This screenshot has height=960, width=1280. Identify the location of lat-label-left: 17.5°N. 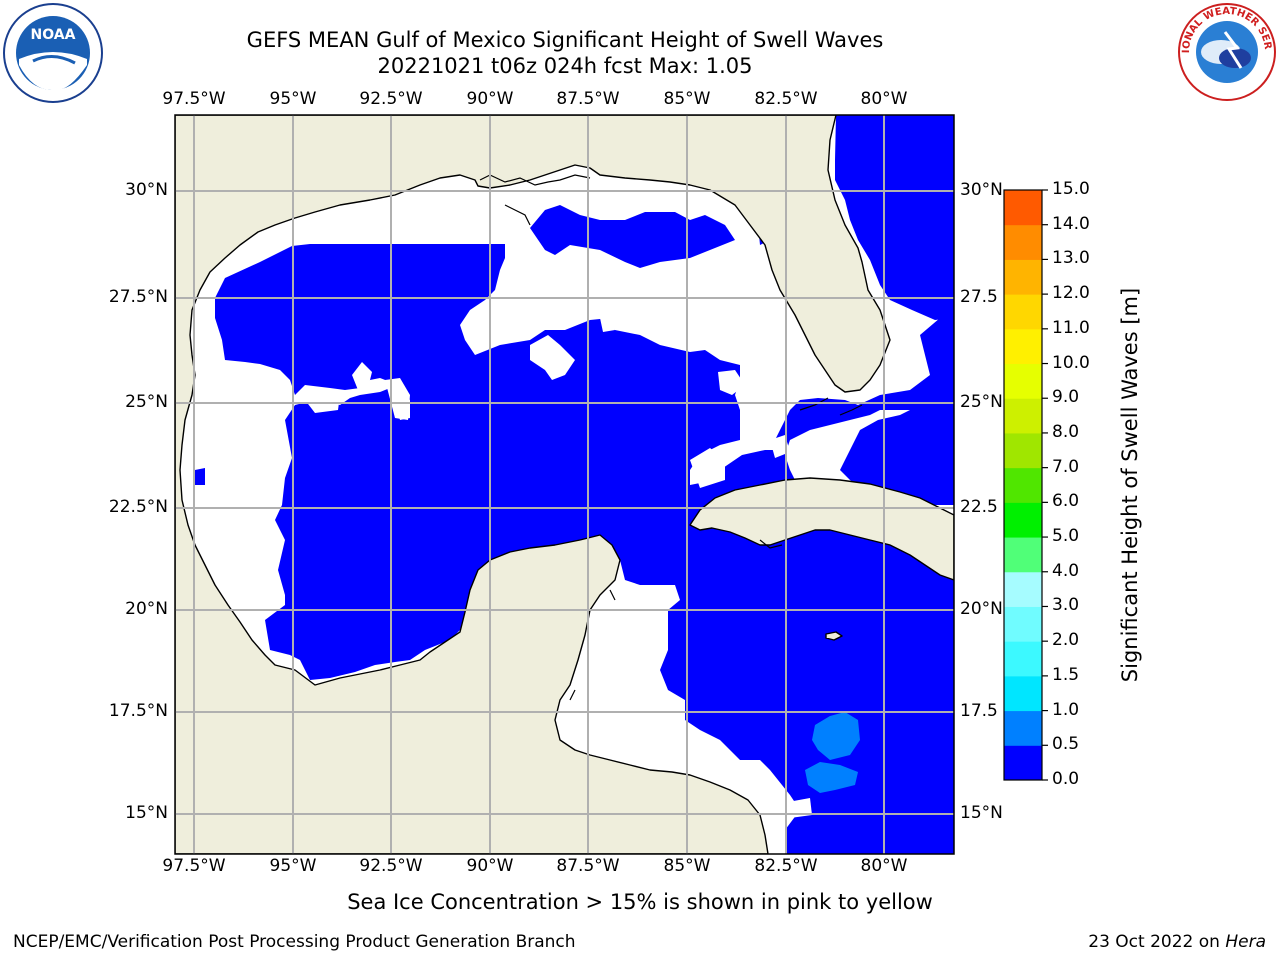
(138, 711).